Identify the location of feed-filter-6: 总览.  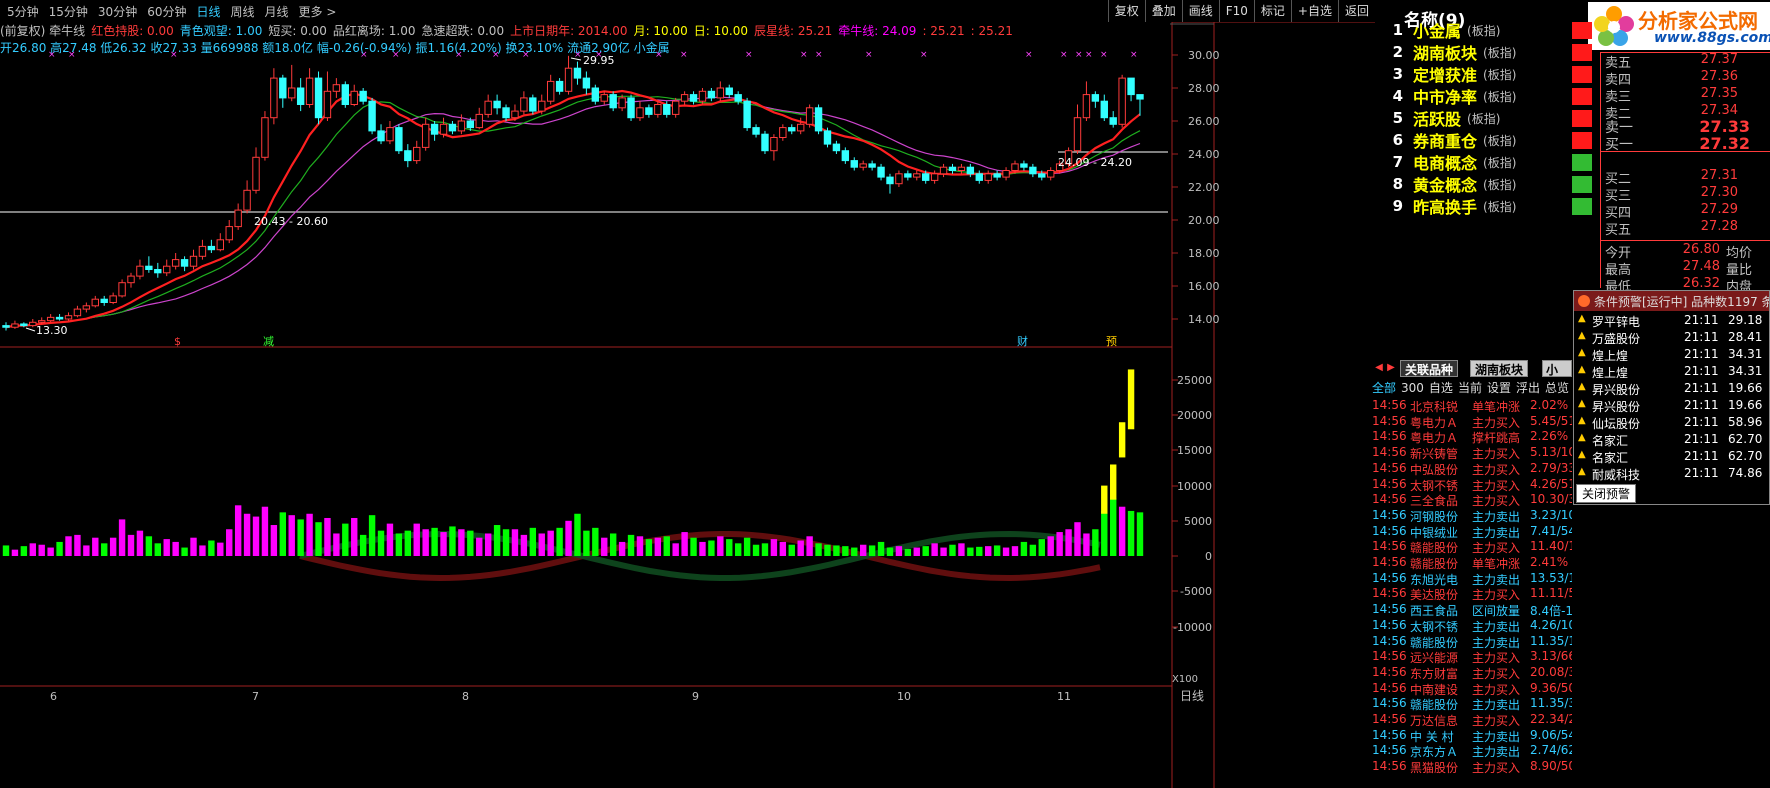
(1556, 388).